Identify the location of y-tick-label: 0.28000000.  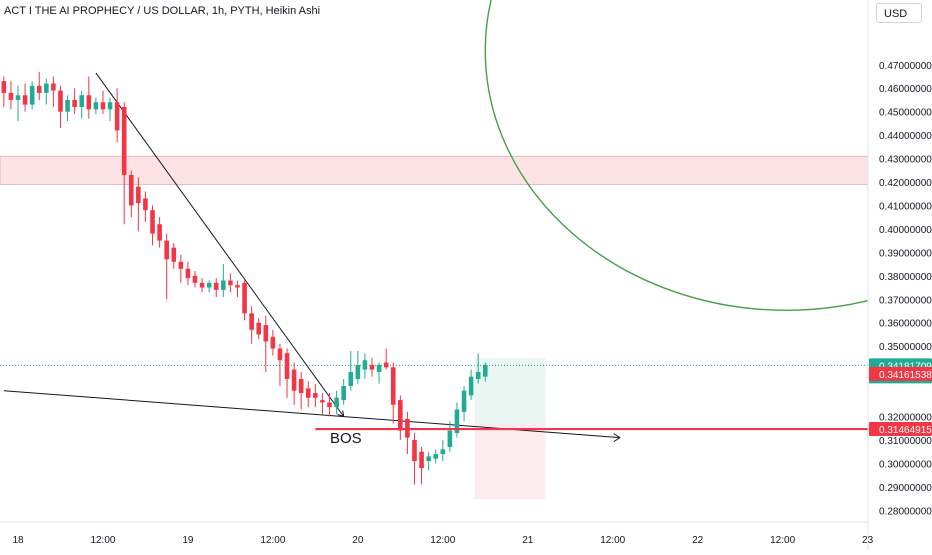
(905, 511).